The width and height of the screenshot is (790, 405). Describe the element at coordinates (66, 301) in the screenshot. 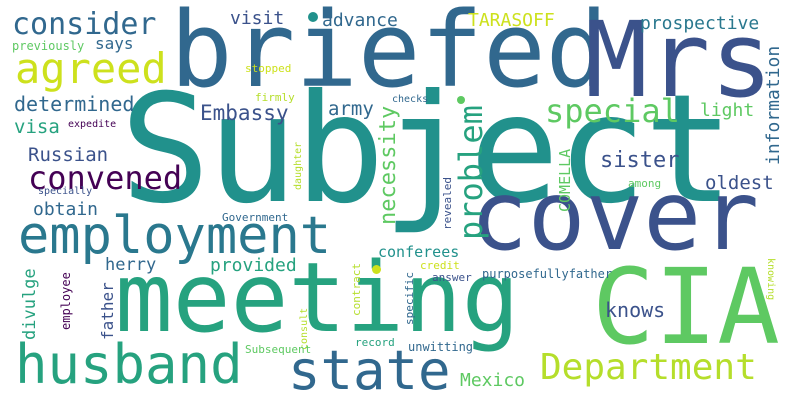

I see `word-employee: employee` at that location.